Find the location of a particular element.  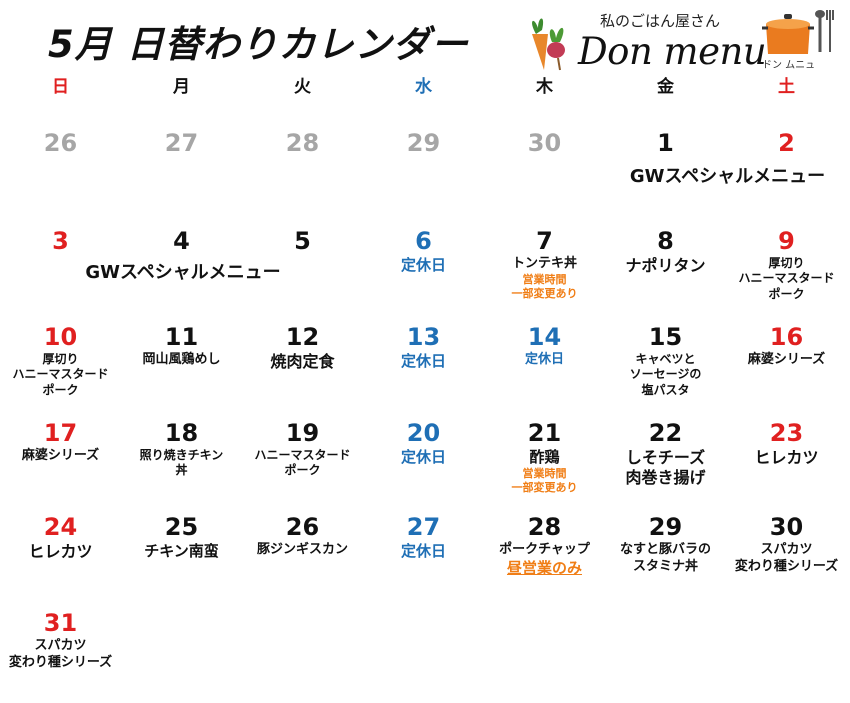

day-cell: 16 麻婆シリーズ is located at coordinates (786, 345).